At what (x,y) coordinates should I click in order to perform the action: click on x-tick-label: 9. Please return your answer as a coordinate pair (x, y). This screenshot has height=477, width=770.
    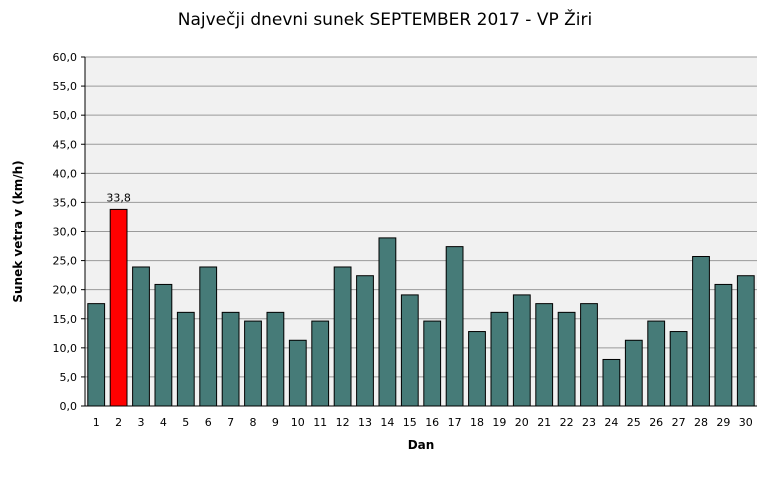
    Looking at the image, I should click on (275, 422).